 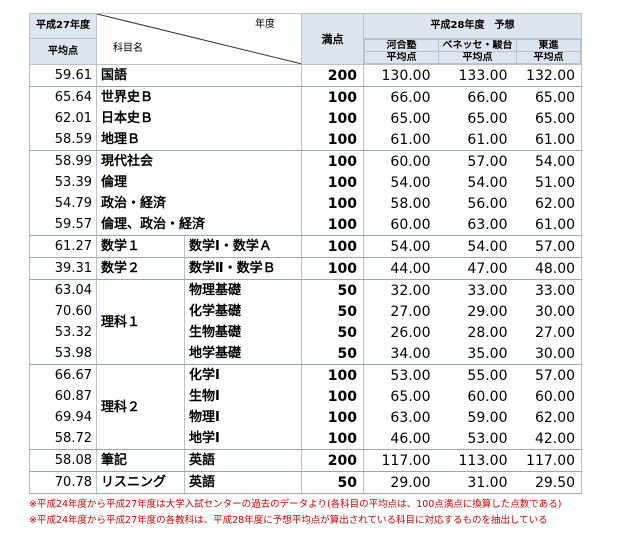 What do you see at coordinates (140, 460) in the screenshot?
I see `subject-cell: 筆記` at bounding box center [140, 460].